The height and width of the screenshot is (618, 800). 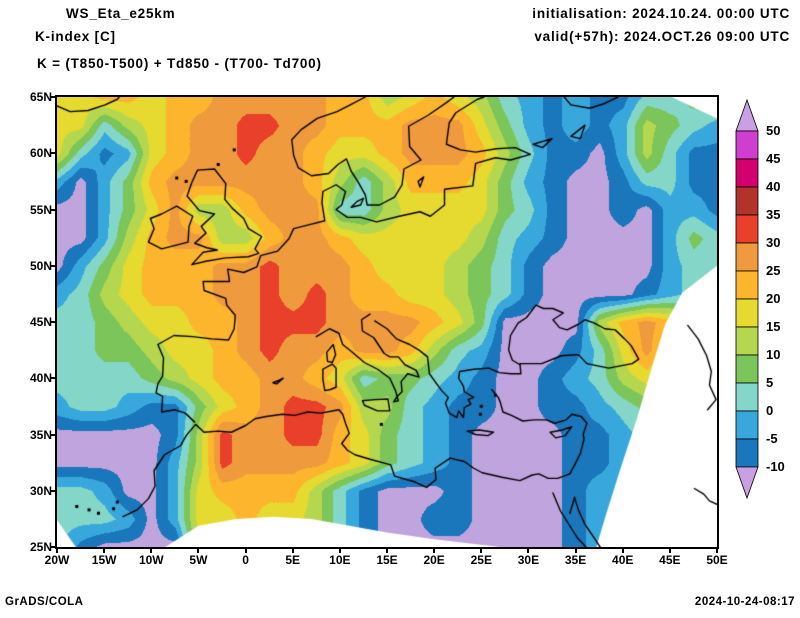 I want to click on colorbar, so click(x=747, y=299).